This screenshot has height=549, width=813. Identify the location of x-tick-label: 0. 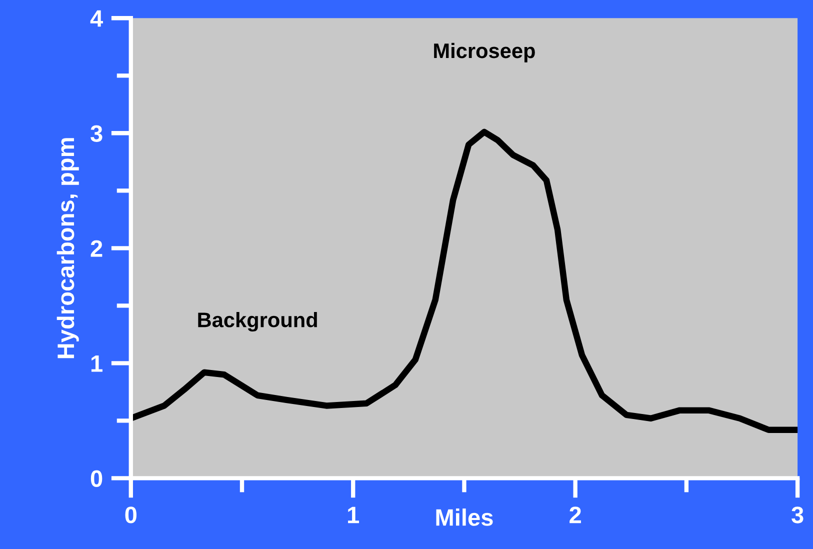
(130, 515).